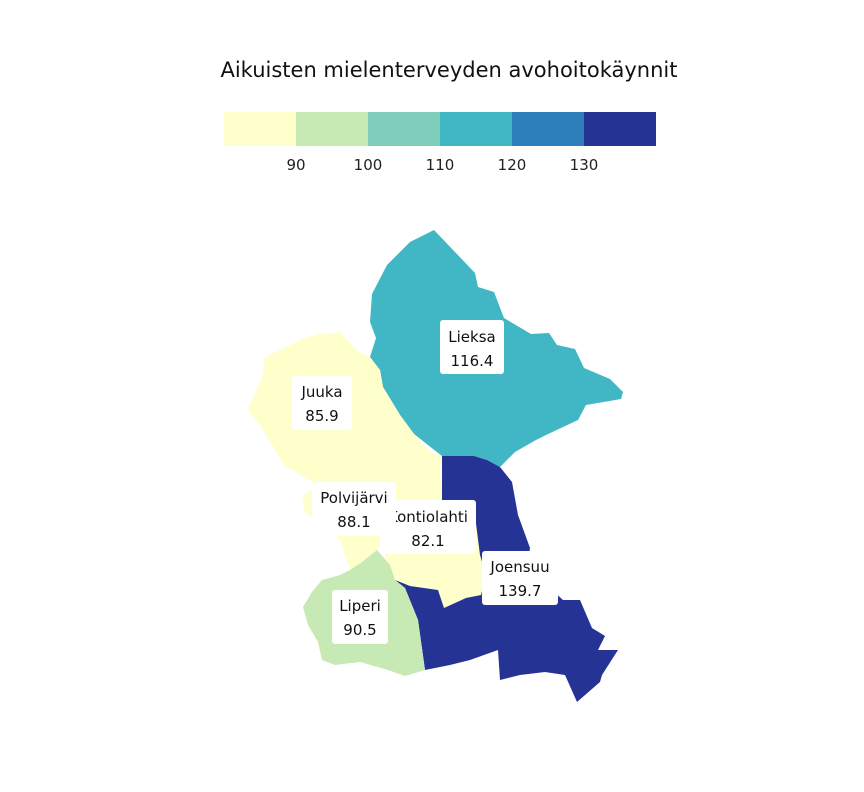 The height and width of the screenshot is (792, 864). Describe the element at coordinates (353, 498) in the screenshot. I see `label-name-polvijarvi: Polvijärvi` at that location.